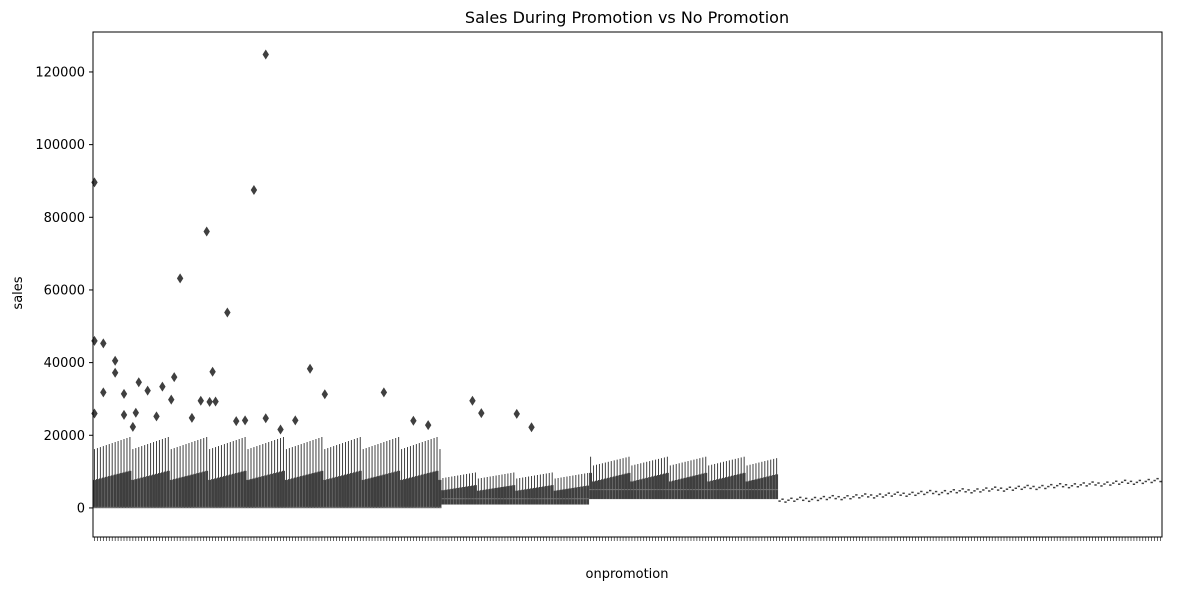 The image size is (1189, 590). Describe the element at coordinates (60, 72) in the screenshot. I see `y-tick-label-6: 120000` at that location.